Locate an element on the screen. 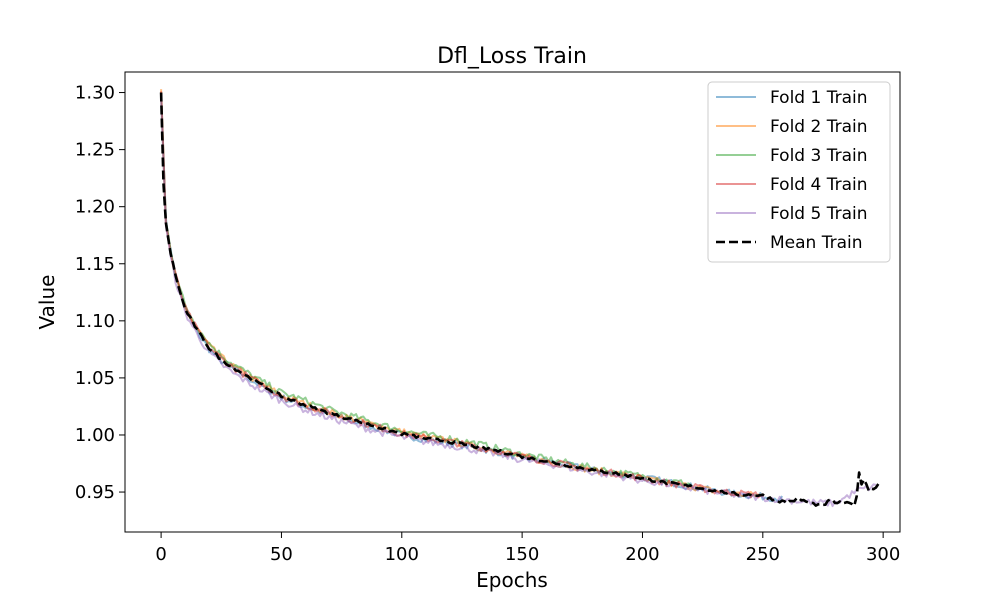 This screenshot has width=1000, height=600. x-tick-label: 150 is located at coordinates (522, 554).